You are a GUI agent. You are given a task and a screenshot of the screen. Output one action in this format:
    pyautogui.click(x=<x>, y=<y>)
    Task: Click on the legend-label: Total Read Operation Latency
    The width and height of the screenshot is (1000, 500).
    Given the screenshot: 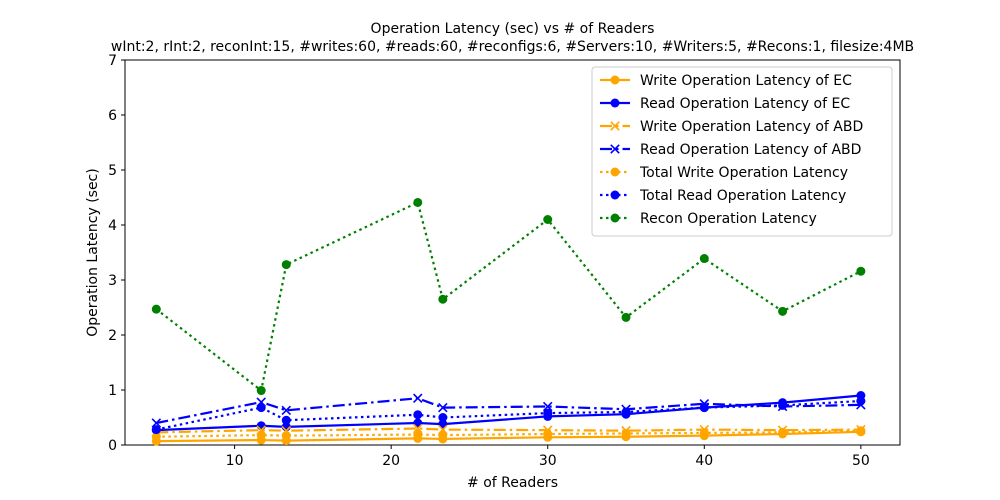 What is the action you would take?
    pyautogui.click(x=742, y=196)
    